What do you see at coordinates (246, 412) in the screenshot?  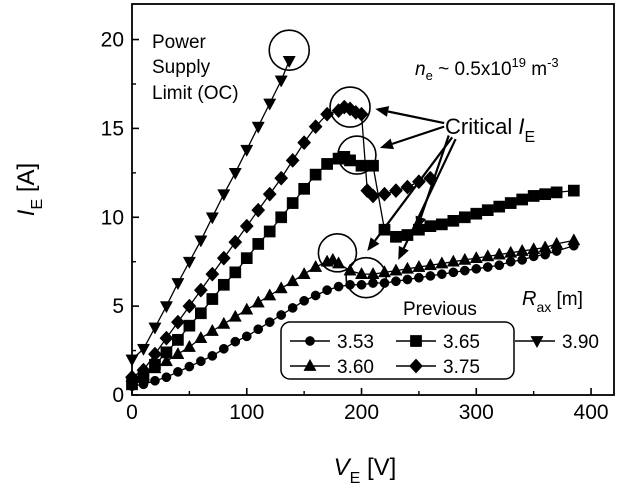 I see `x-tick-label: 100` at bounding box center [246, 412].